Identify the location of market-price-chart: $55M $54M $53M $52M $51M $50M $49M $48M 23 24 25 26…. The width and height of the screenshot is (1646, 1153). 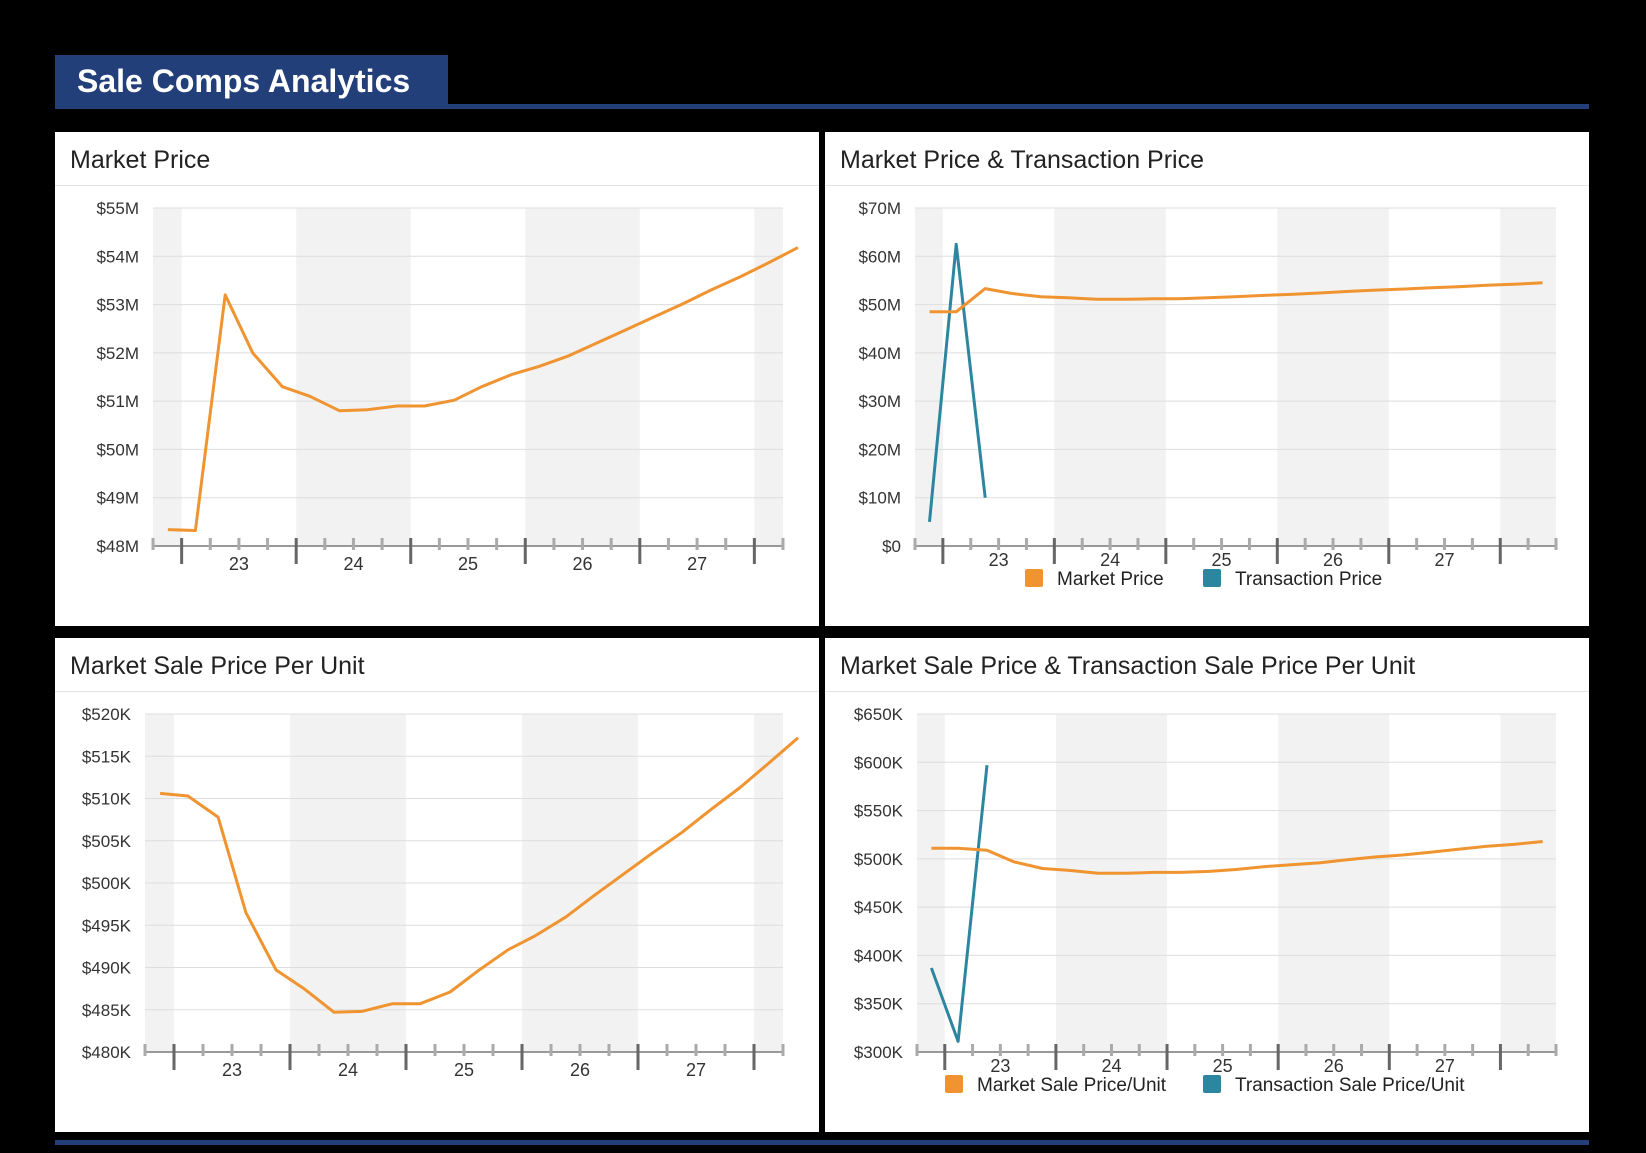
(447, 386).